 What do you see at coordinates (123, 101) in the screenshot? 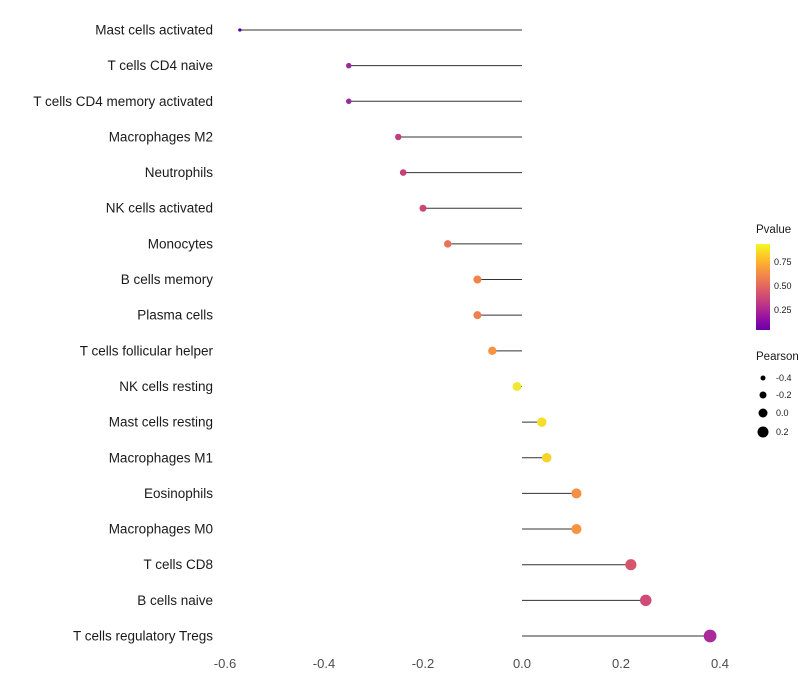
I see `category-label: T cells CD4 memory activated` at bounding box center [123, 101].